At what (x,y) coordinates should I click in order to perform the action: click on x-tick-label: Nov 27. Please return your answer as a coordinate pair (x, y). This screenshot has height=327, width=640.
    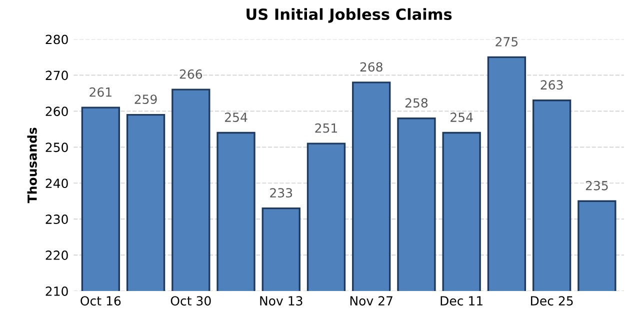
    Looking at the image, I should click on (371, 301).